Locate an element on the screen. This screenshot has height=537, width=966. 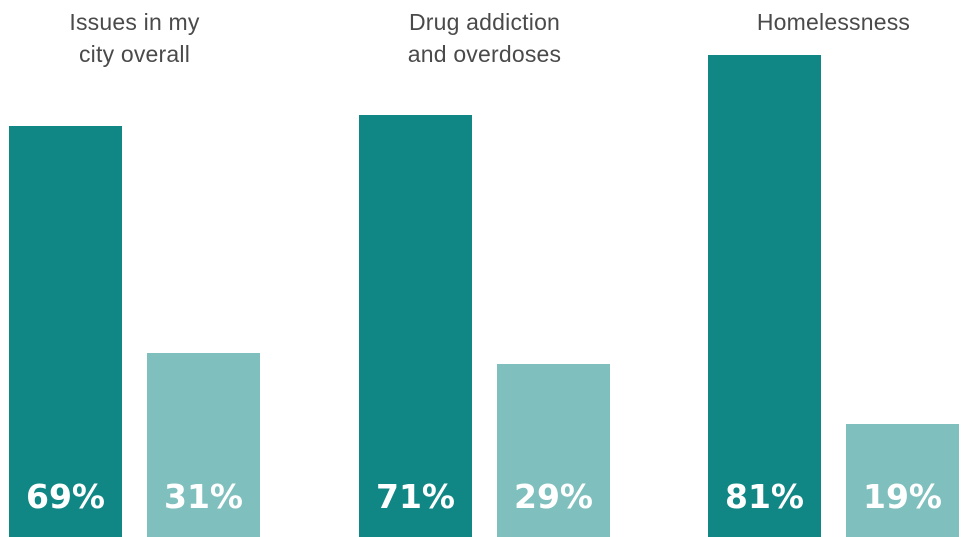
group-title-line: city overall is located at coordinates (134, 54).